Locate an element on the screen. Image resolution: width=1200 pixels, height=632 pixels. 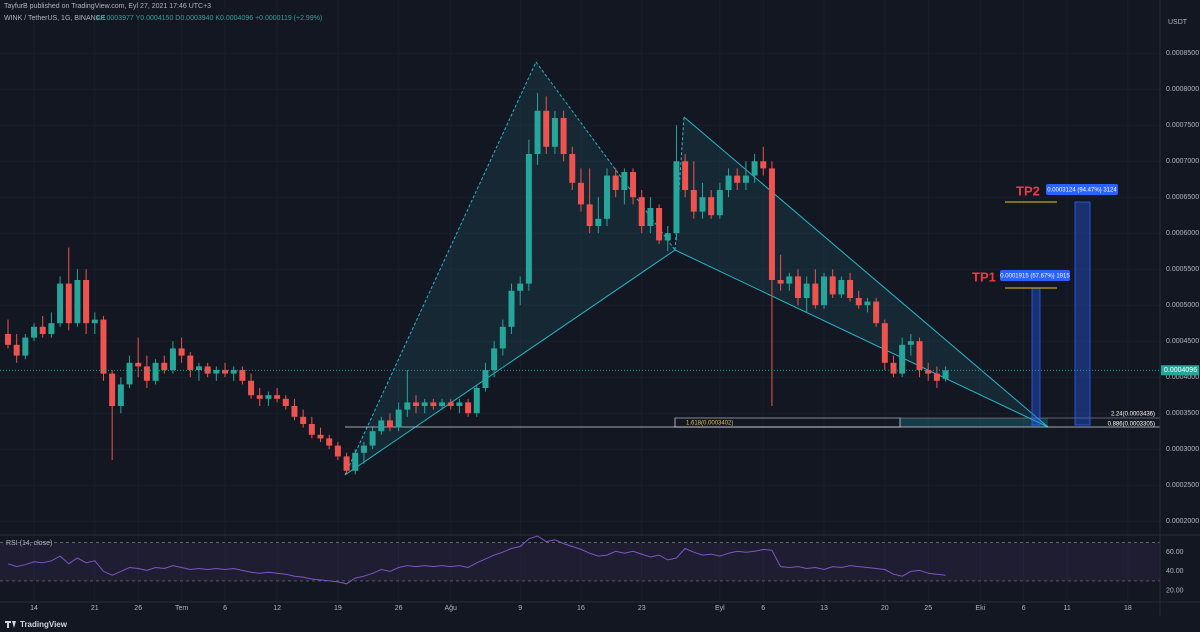
x-tick-label: 13 is located at coordinates (824, 608).